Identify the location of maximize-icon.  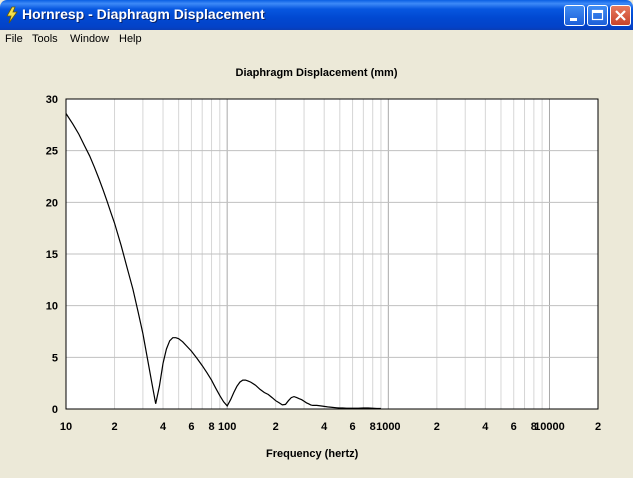
(597, 15).